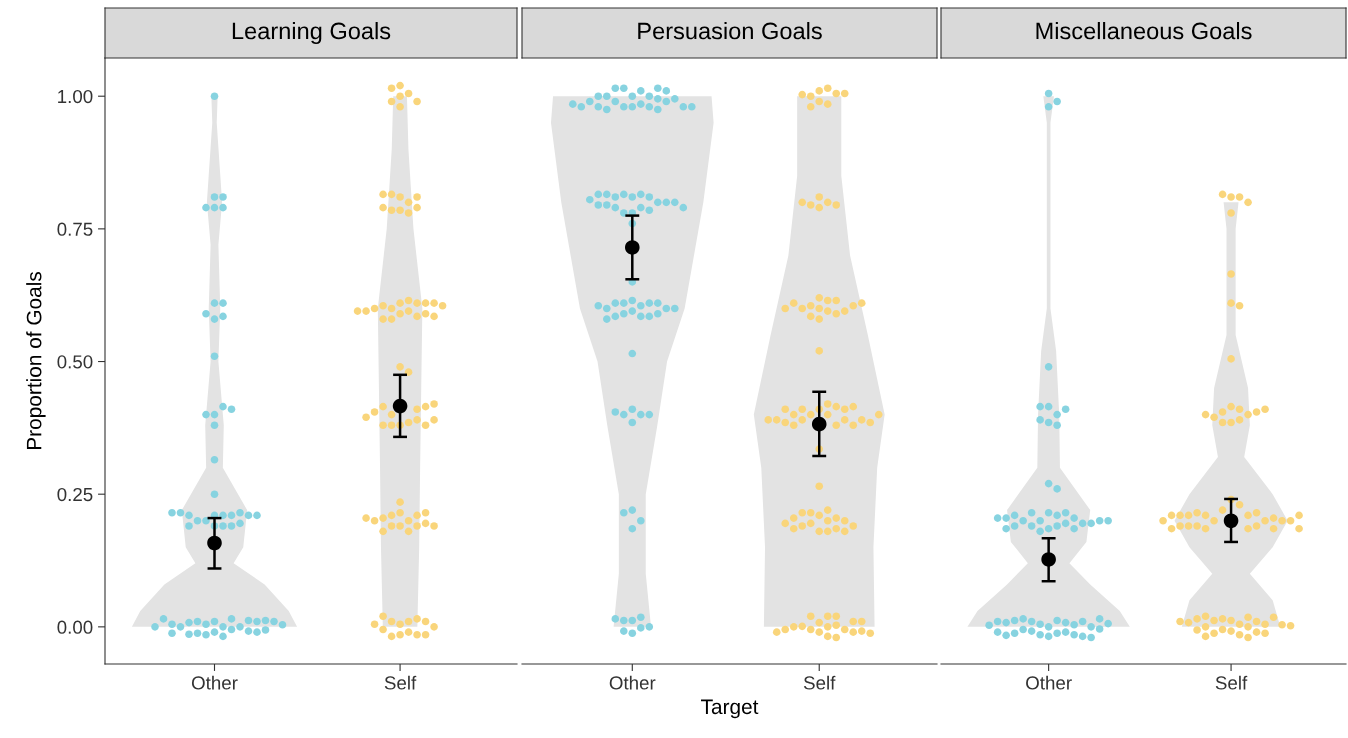 This screenshot has height=738, width=1348. Describe the element at coordinates (730, 31) in the screenshot. I see `chart-title: Persuasion Goals` at that location.